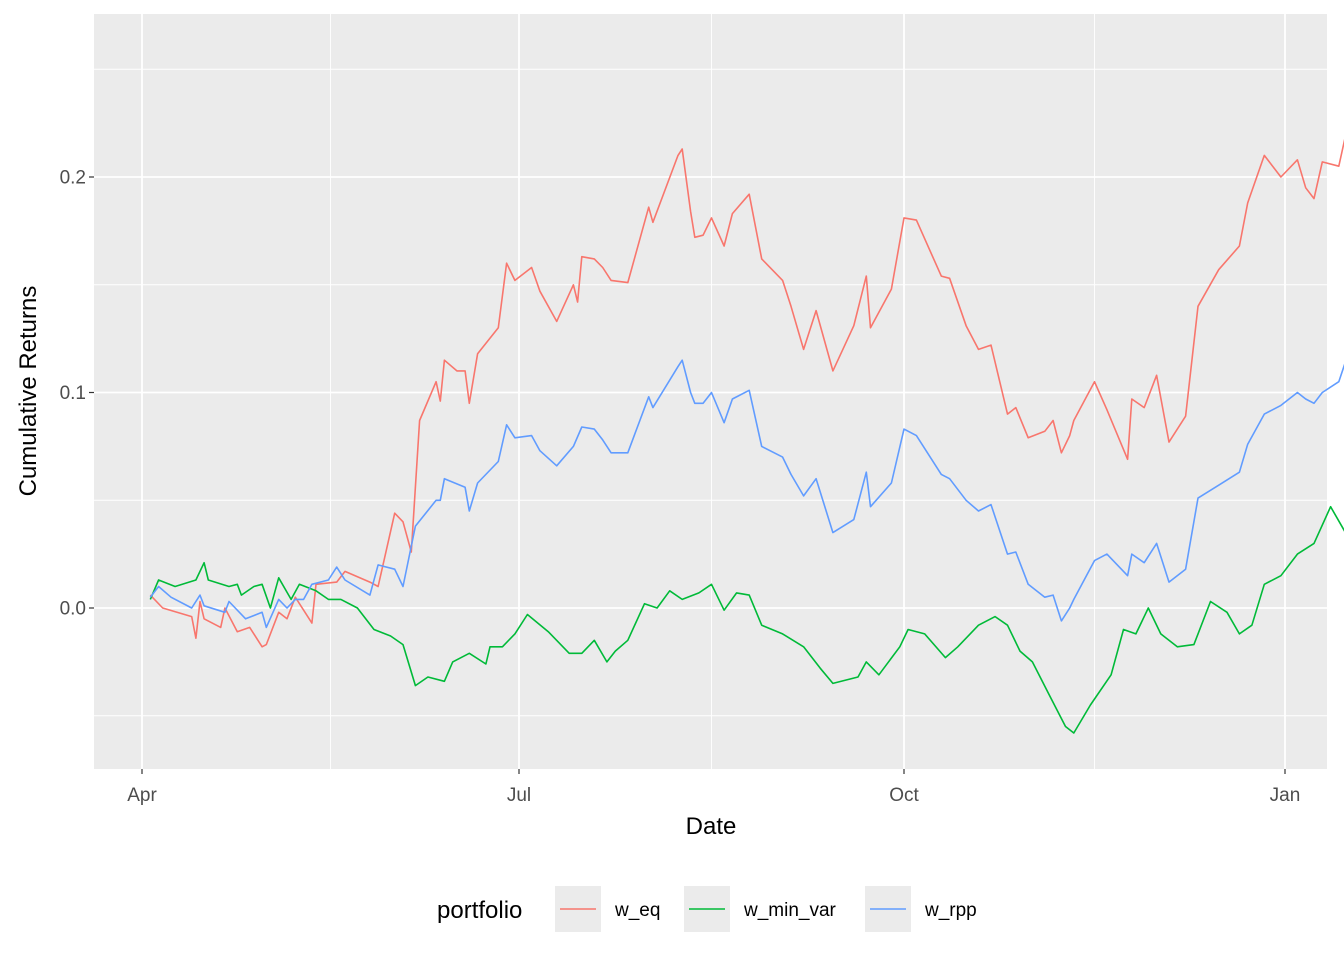 This screenshot has height=960, width=1344. Describe the element at coordinates (142, 795) in the screenshot. I see `x-tick-label: Apr` at that location.